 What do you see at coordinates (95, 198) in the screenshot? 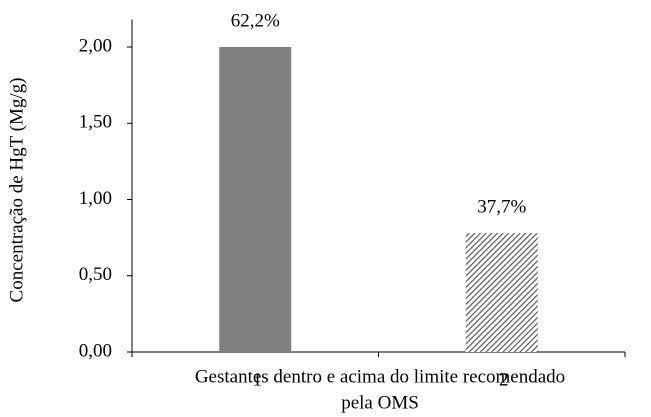
I see `y-tick-label: 1,00` at bounding box center [95, 198].